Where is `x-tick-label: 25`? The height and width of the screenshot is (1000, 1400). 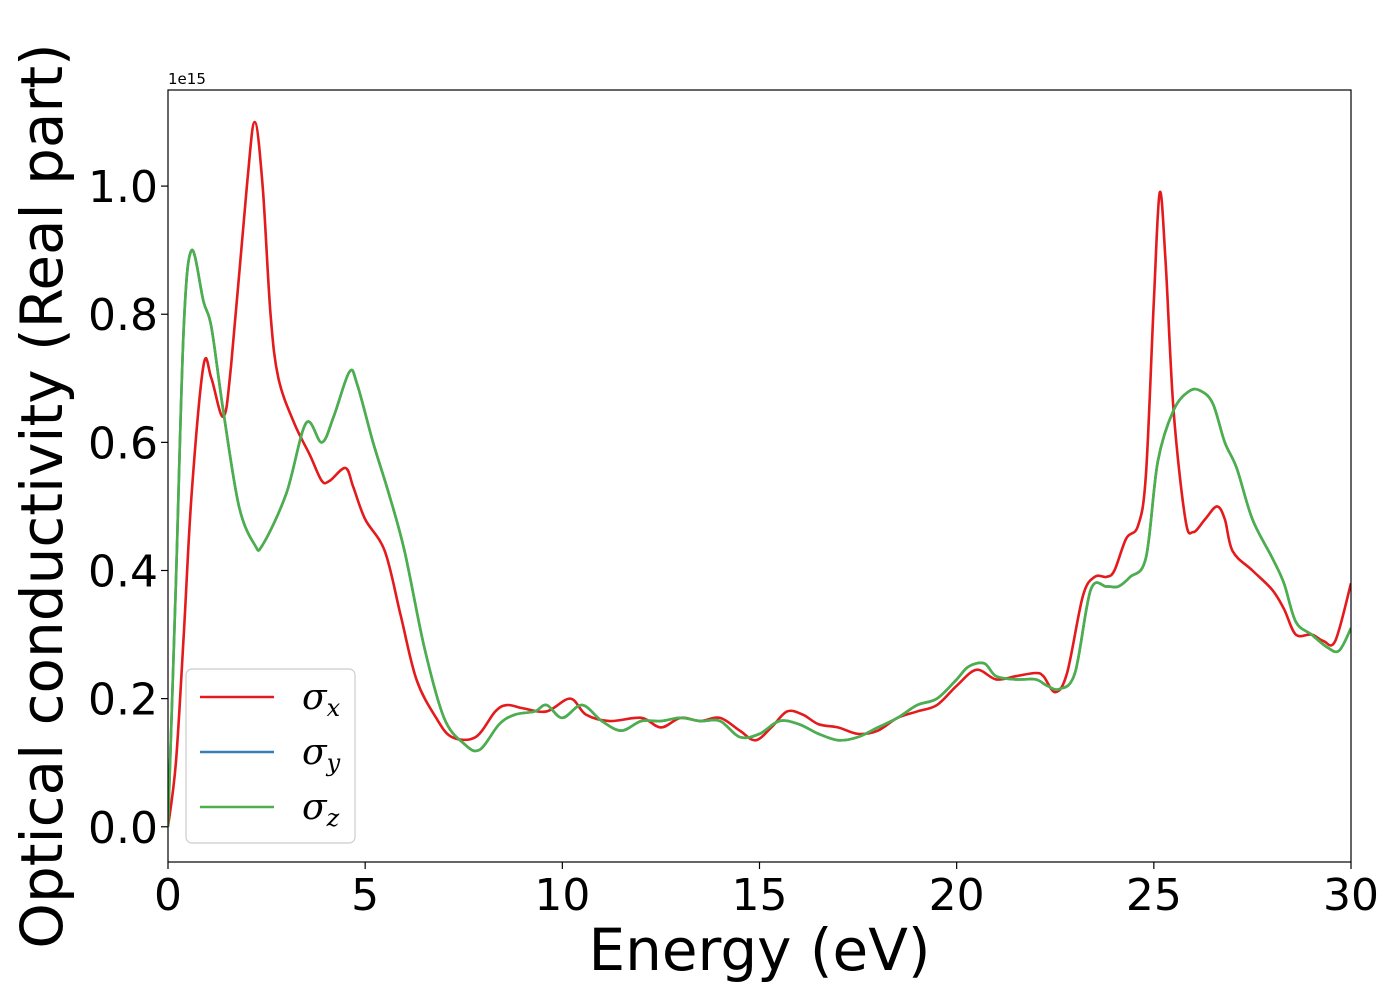 x-tick-label: 25 is located at coordinates (1154, 895).